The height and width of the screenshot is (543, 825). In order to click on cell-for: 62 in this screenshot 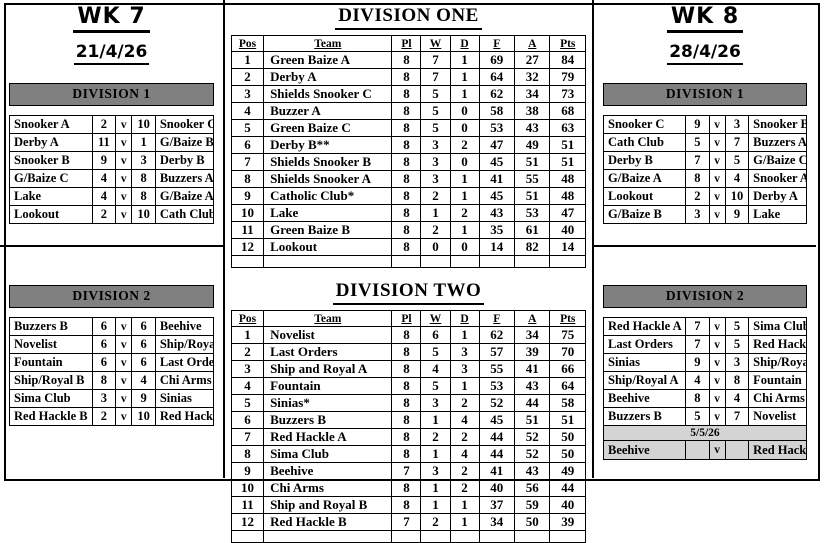, I will do `click(497, 335)`.